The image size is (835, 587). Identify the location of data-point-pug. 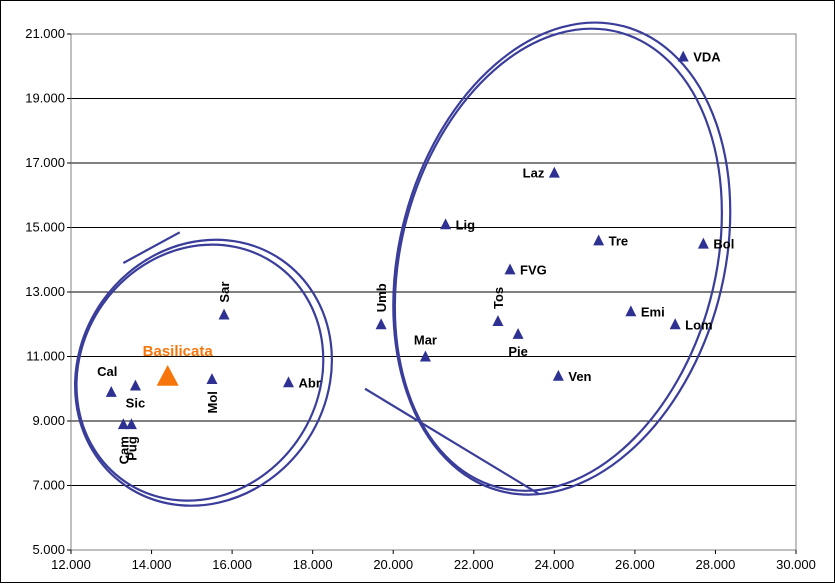
(131, 424).